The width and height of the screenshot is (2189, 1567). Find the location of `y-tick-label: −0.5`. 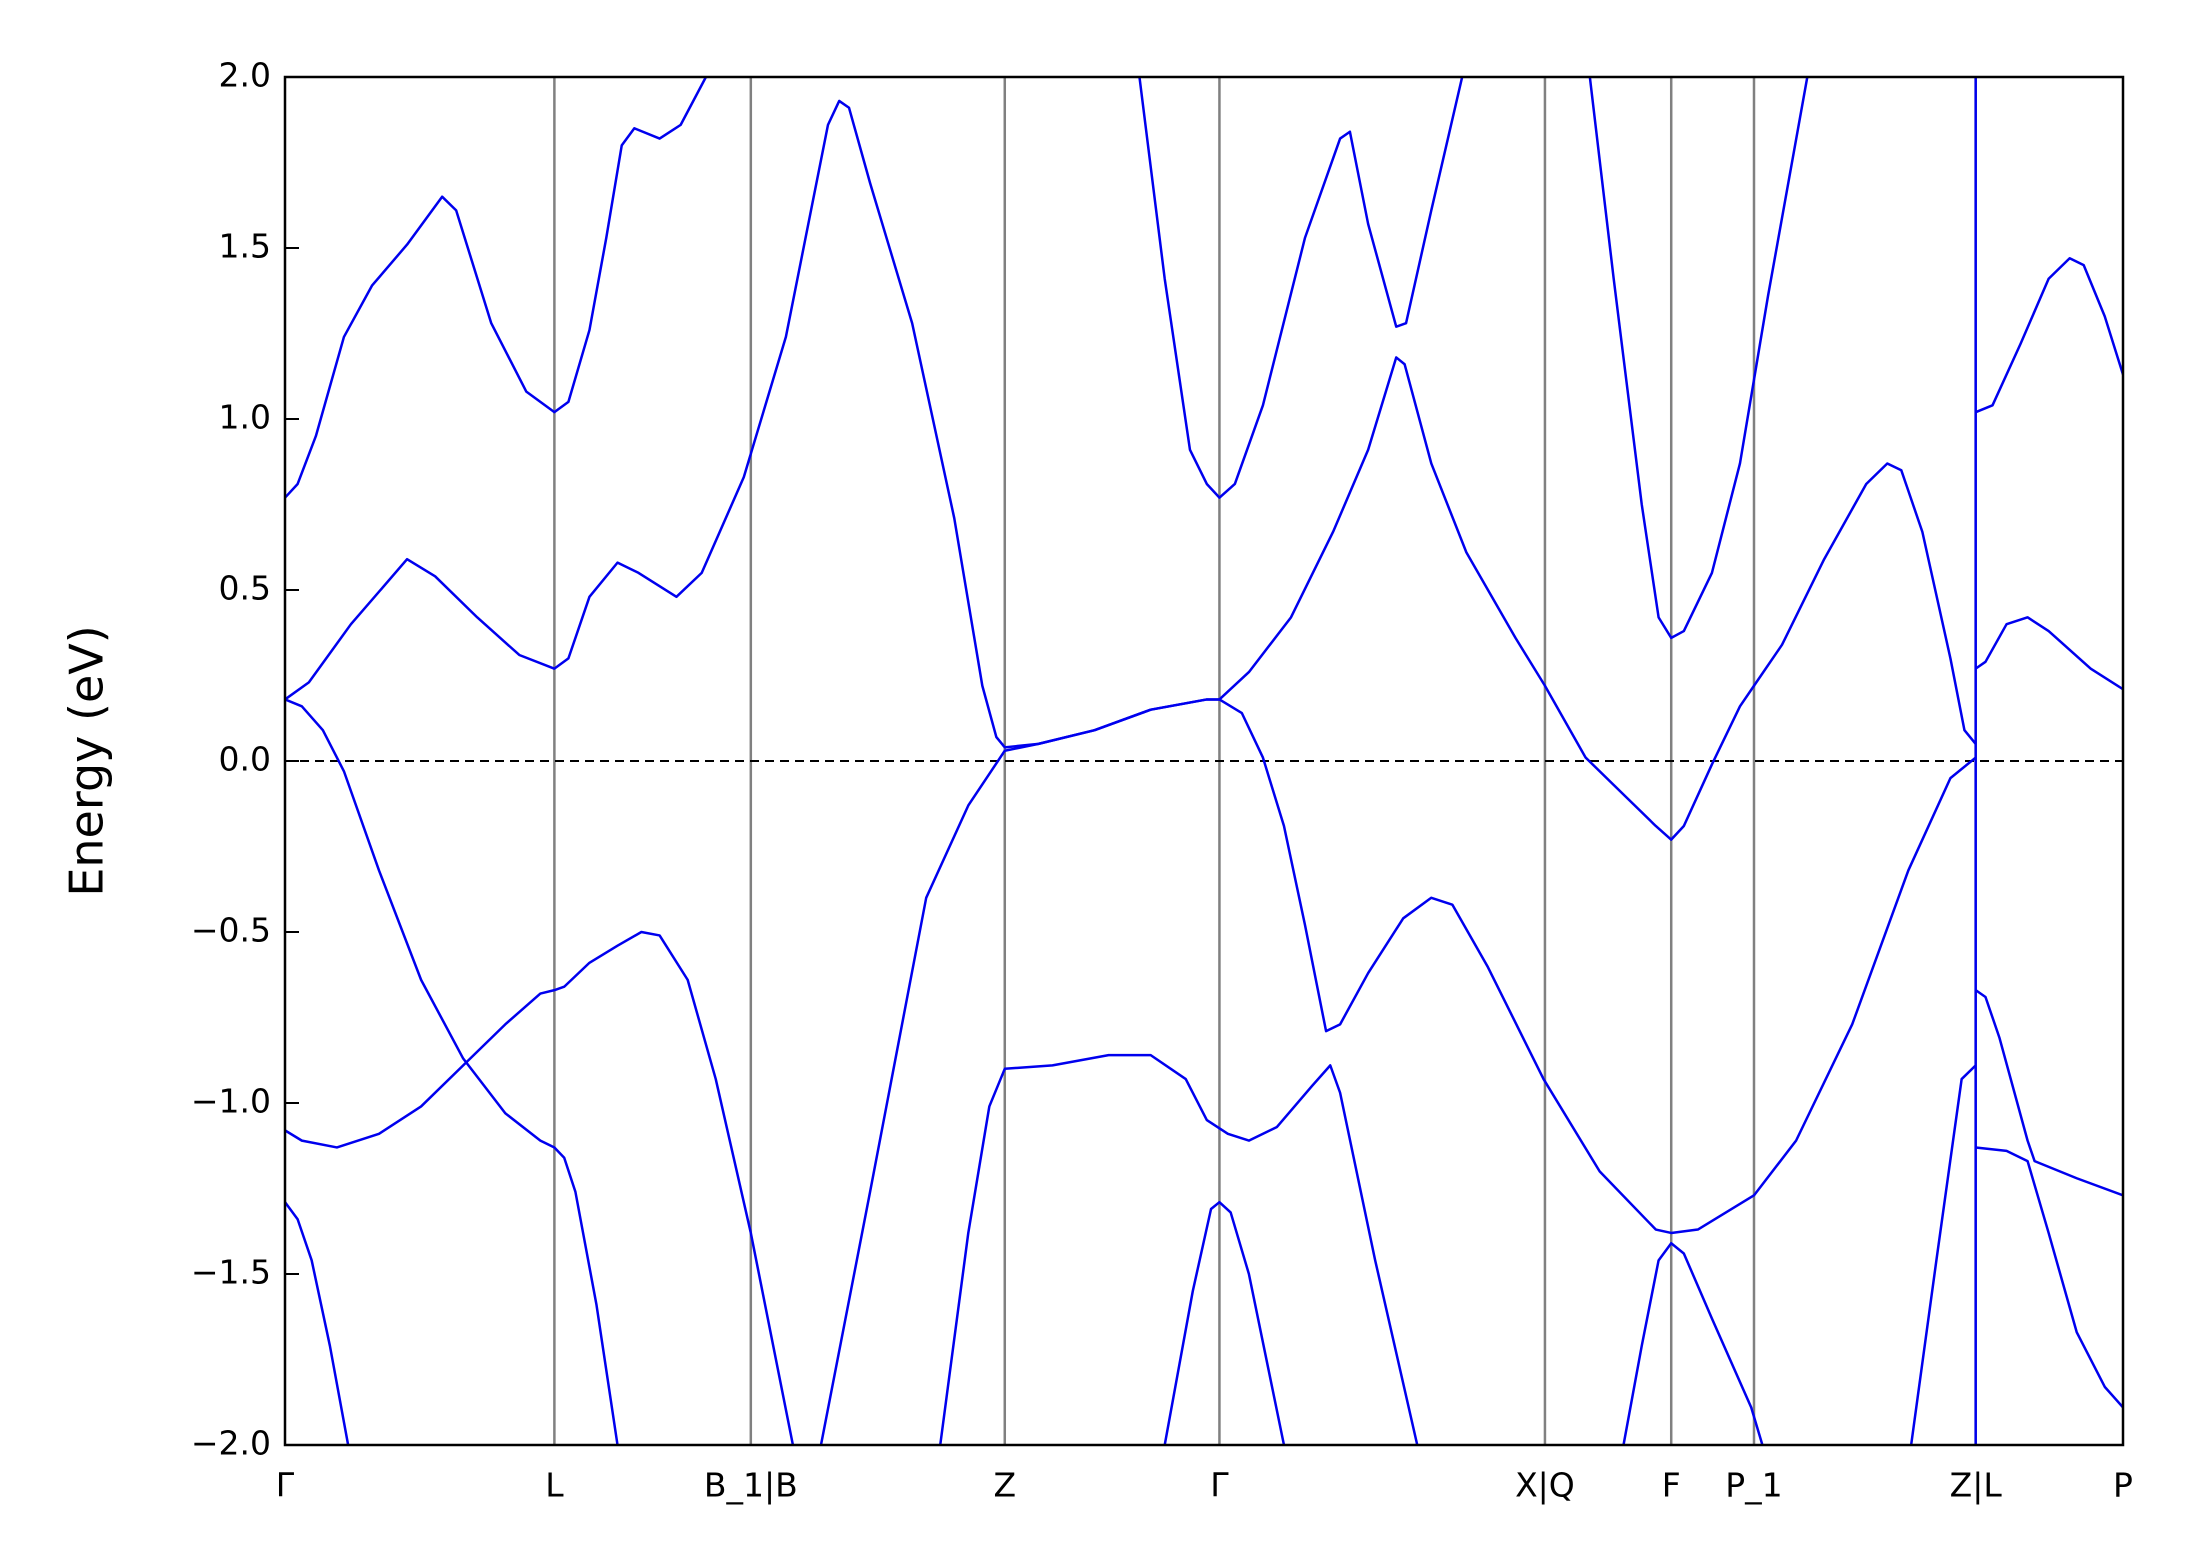

y-tick-label: −0.5 is located at coordinates (231, 930).